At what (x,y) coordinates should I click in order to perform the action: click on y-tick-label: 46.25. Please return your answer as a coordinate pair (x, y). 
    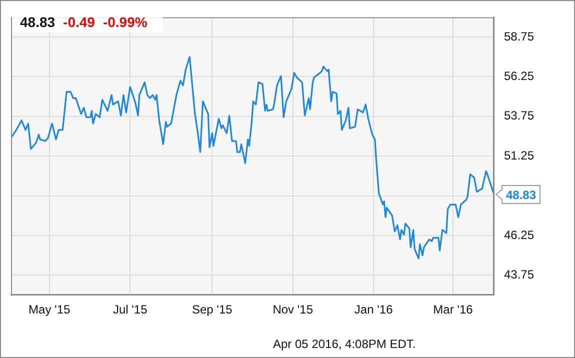
    Looking at the image, I should click on (519, 235).